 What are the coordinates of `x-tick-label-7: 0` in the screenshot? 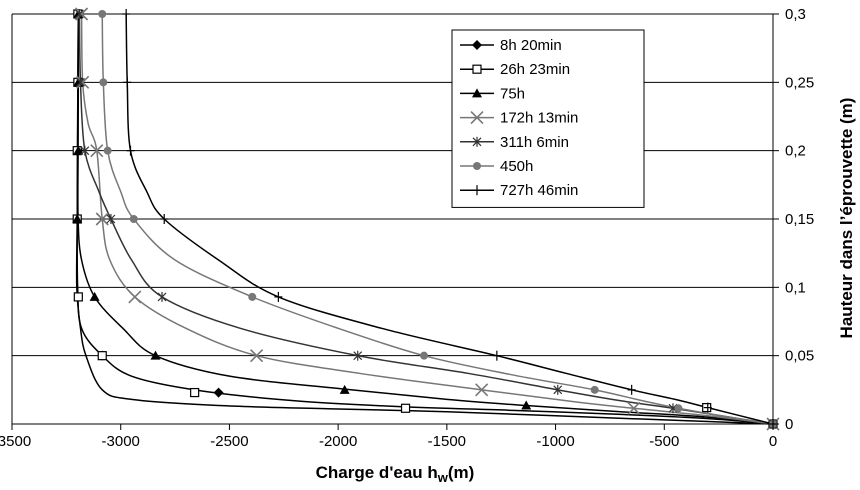 It's located at (773, 441).